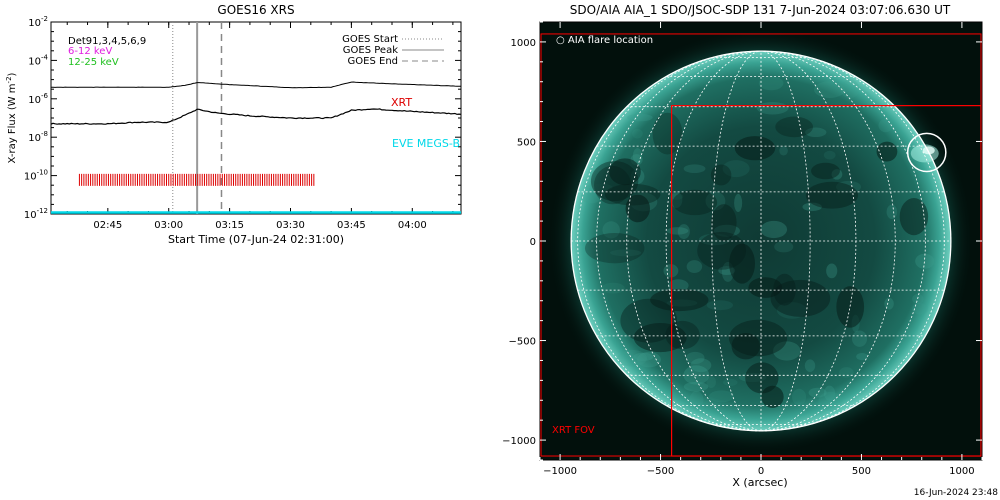  Describe the element at coordinates (861, 471) in the screenshot. I see `aia-x-tick-label: 500` at that location.